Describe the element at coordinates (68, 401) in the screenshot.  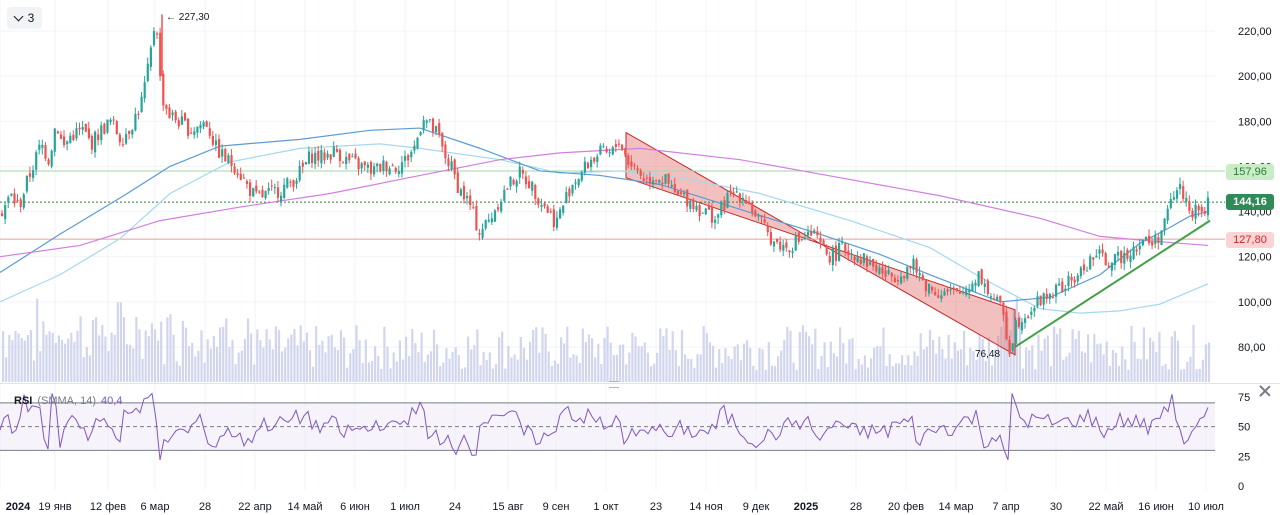
I see `rsi-legend: RSI (SMMA, 14) 40,4` at that location.